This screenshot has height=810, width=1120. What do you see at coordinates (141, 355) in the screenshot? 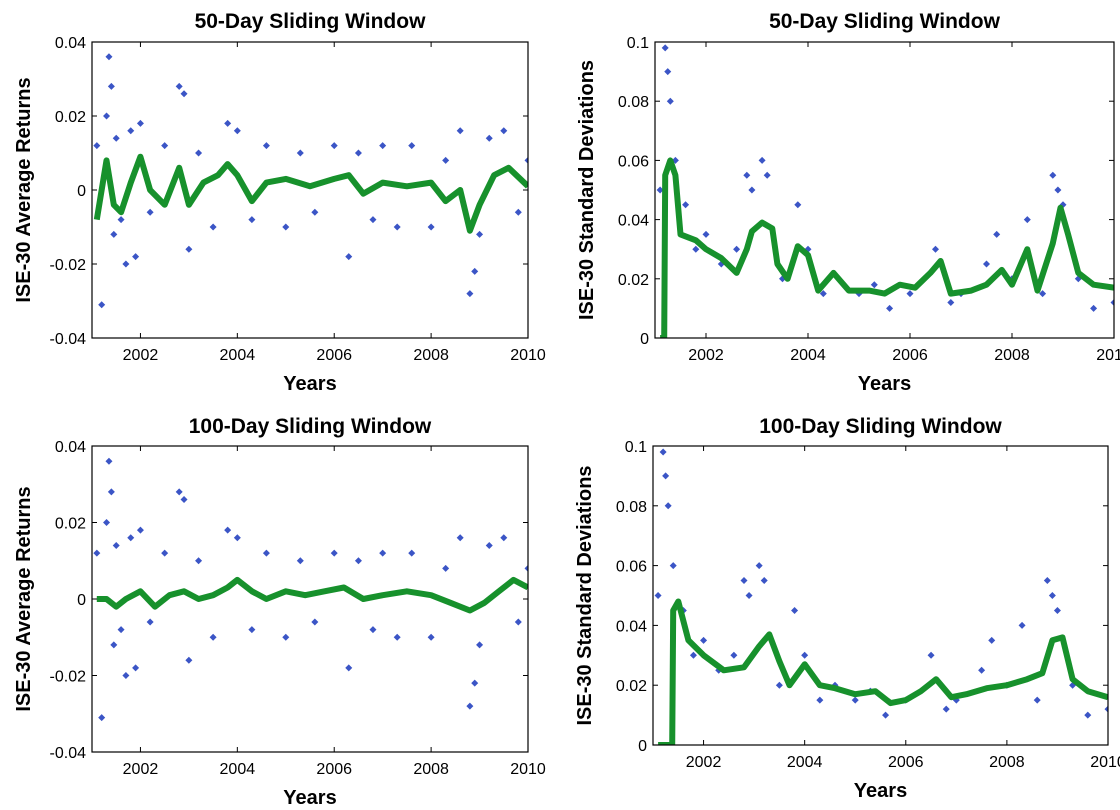
I see `x-tick-label: 2002` at bounding box center [141, 355].